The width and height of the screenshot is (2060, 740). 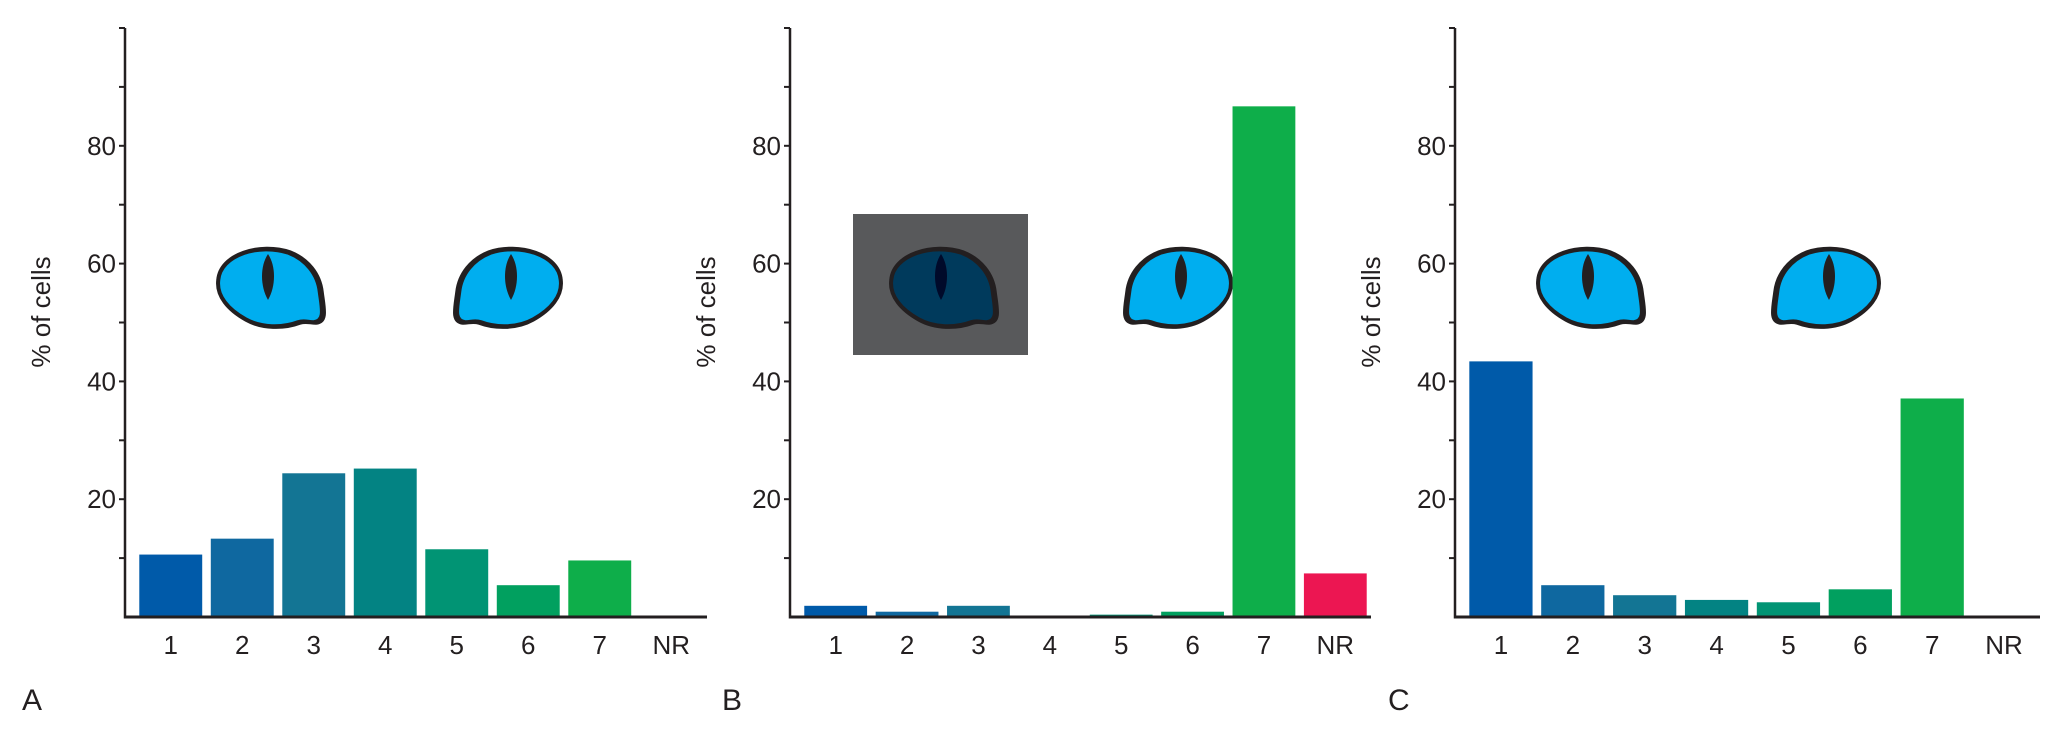 I want to click on bar-nr, so click(x=1335, y=595).